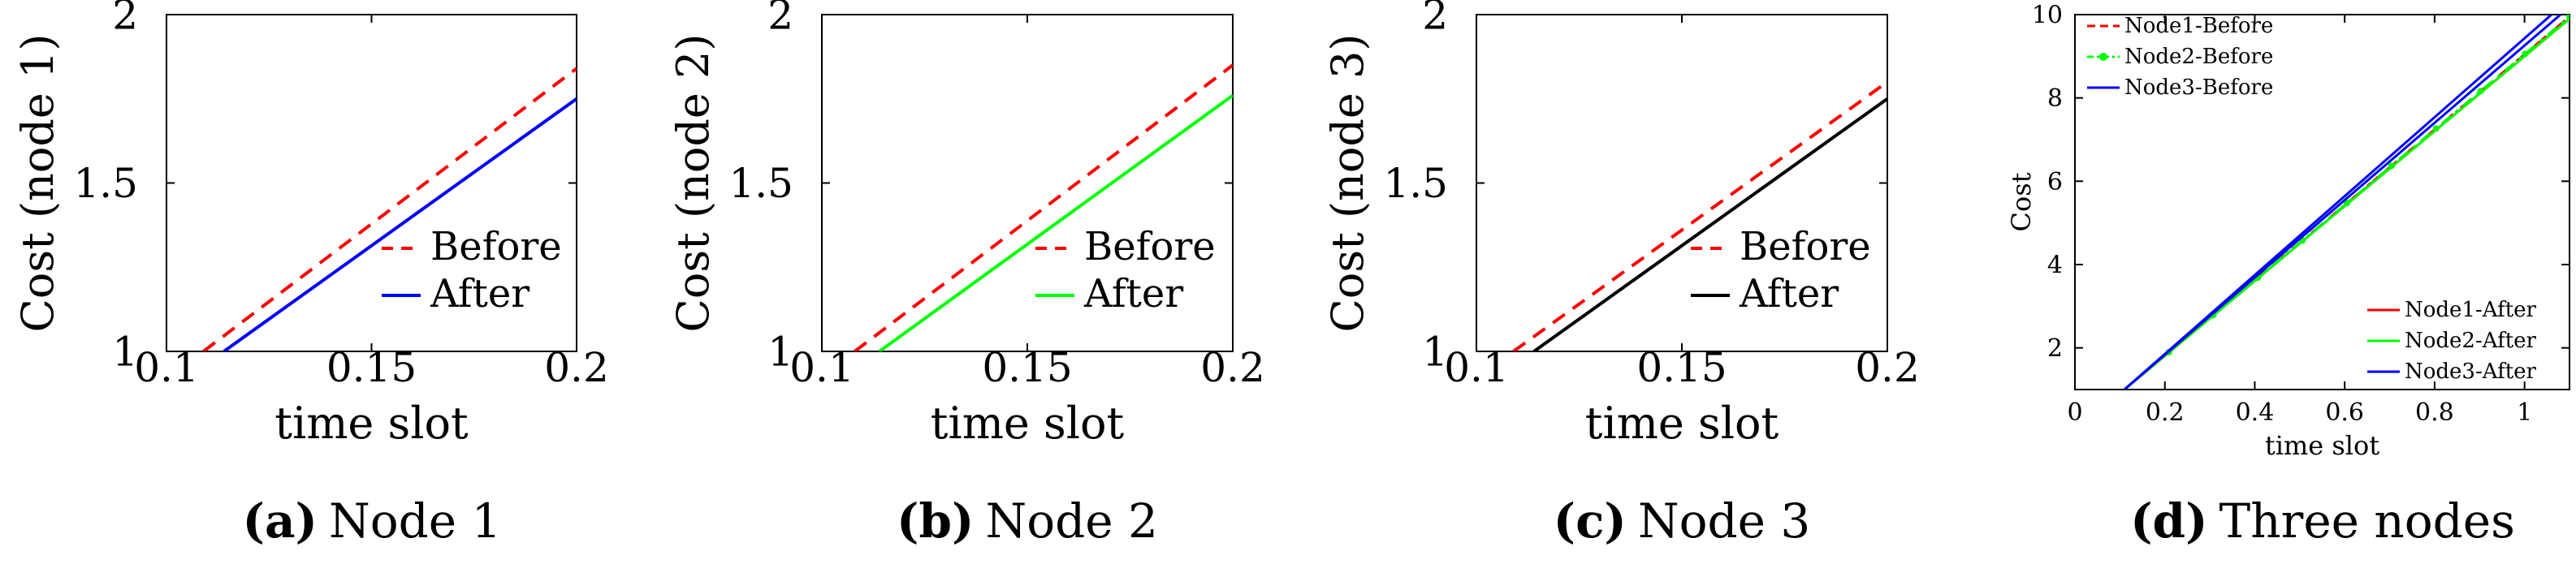  I want to click on caption-text: Node 1, so click(415, 521).